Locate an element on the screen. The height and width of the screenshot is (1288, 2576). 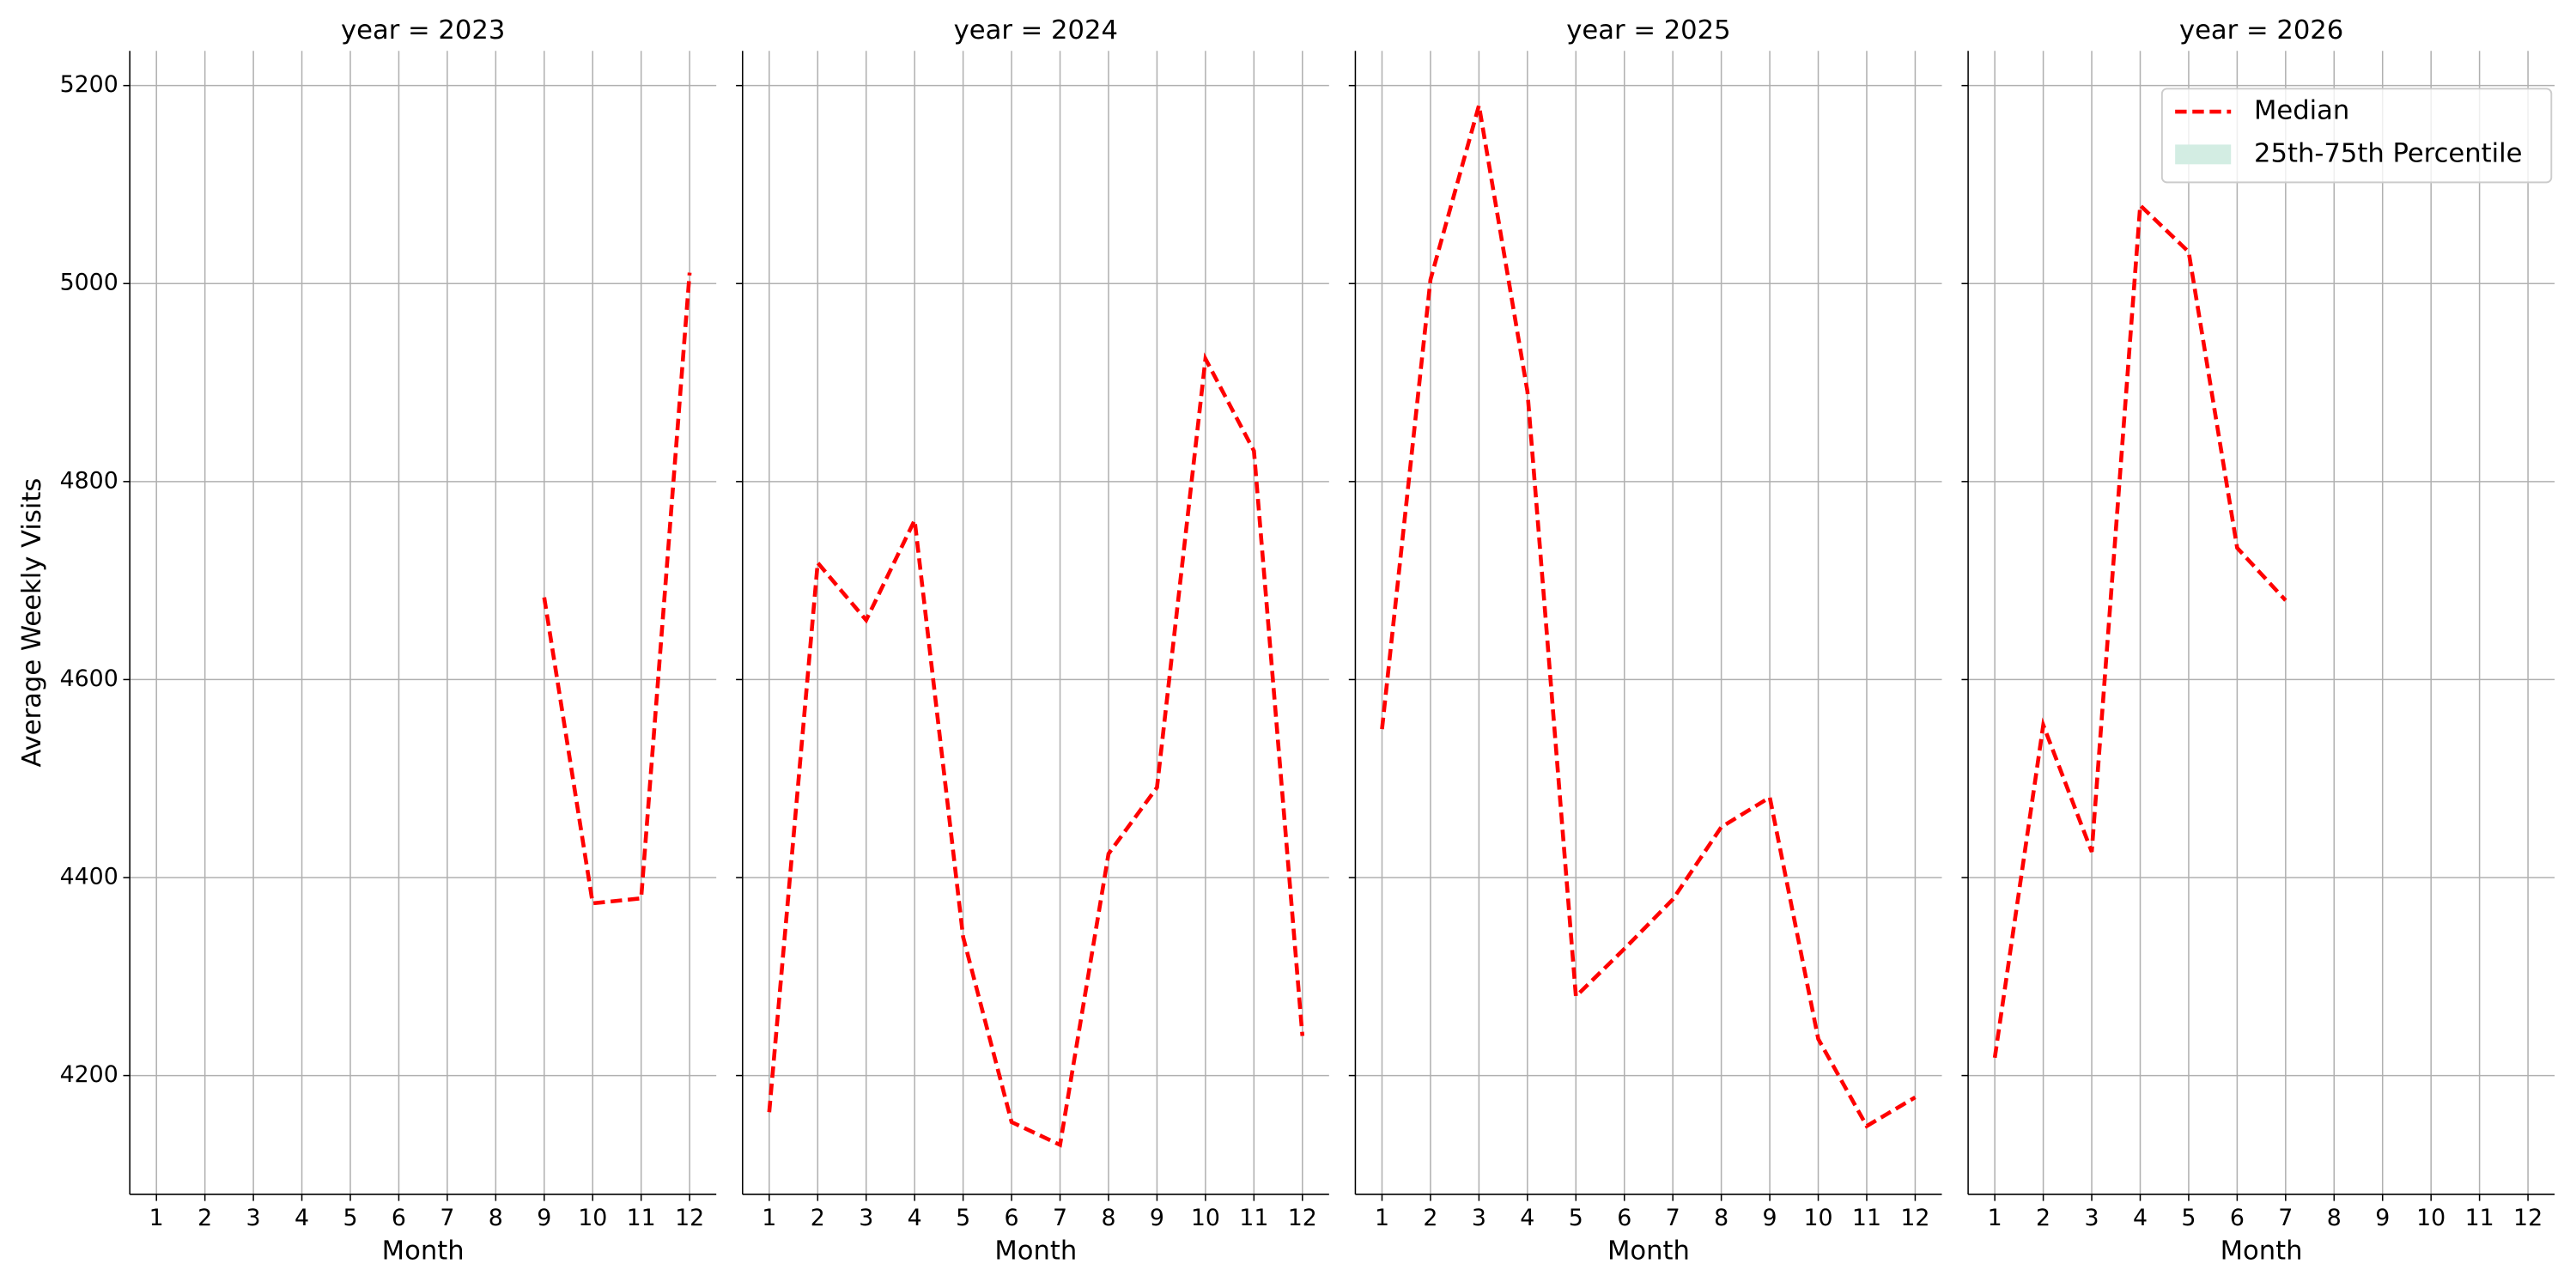
y-tick-label: 5000 is located at coordinates (89, 283).